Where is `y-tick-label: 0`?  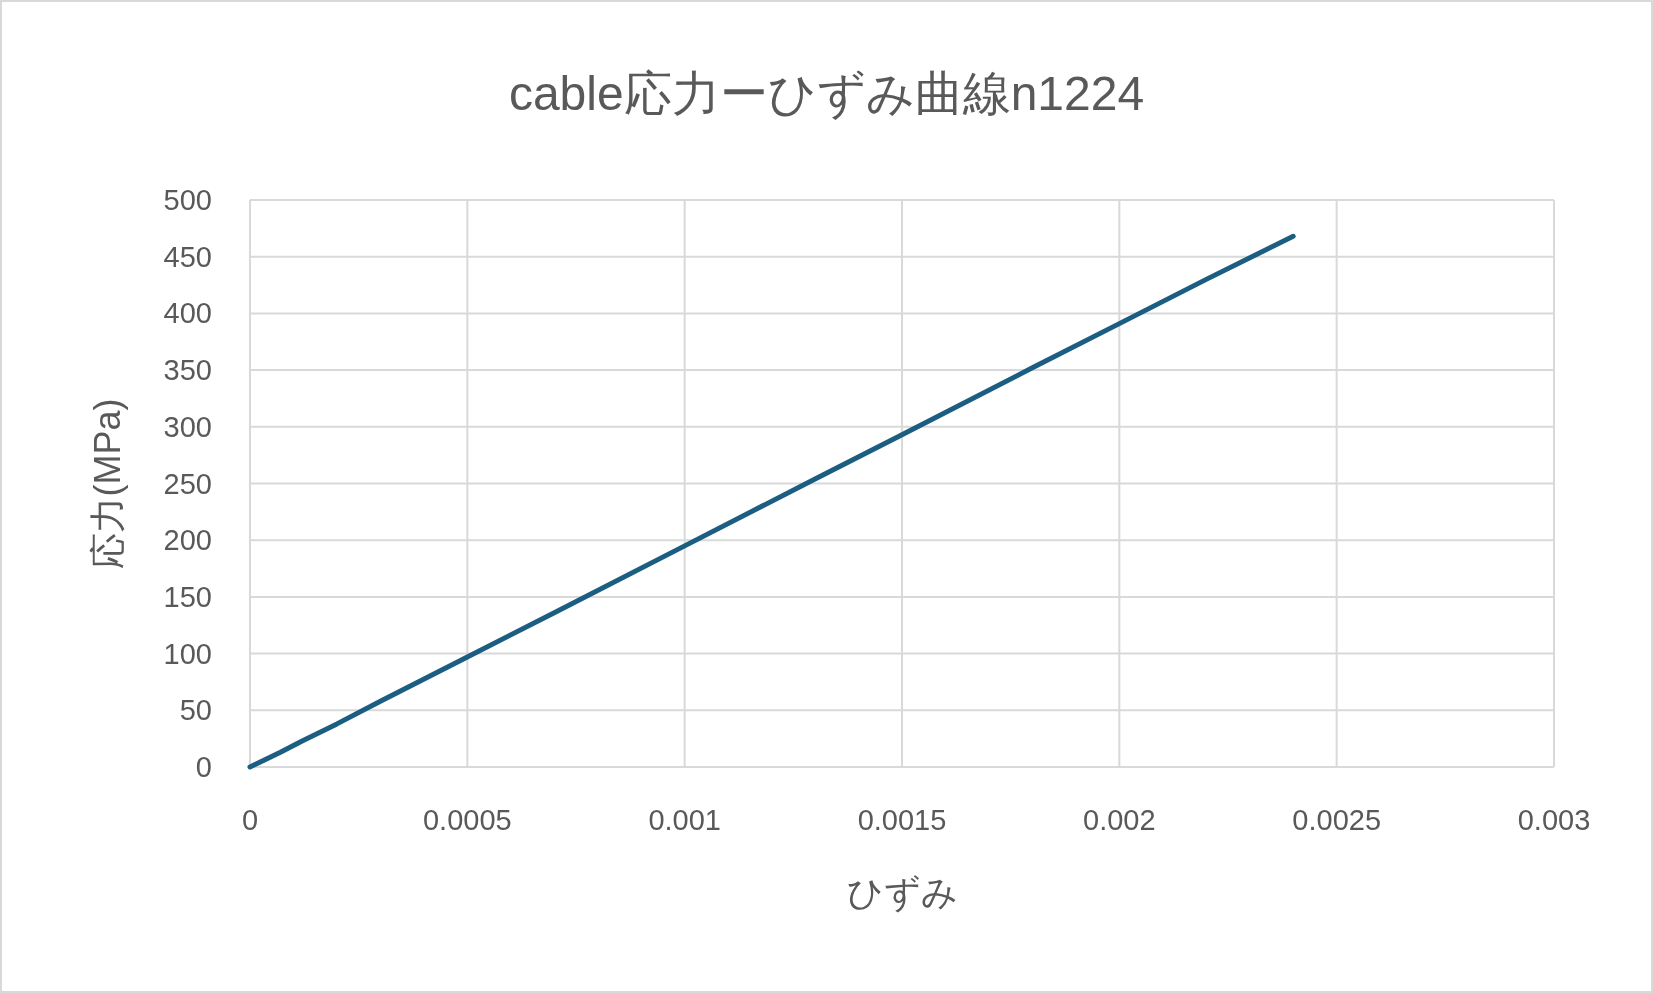
y-tick-label: 0 is located at coordinates (203, 767).